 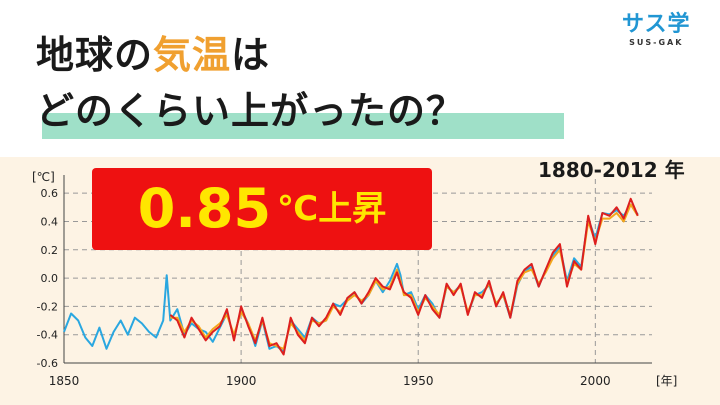 What do you see at coordinates (64, 381) in the screenshot?
I see `x-tick-label: 1850` at bounding box center [64, 381].